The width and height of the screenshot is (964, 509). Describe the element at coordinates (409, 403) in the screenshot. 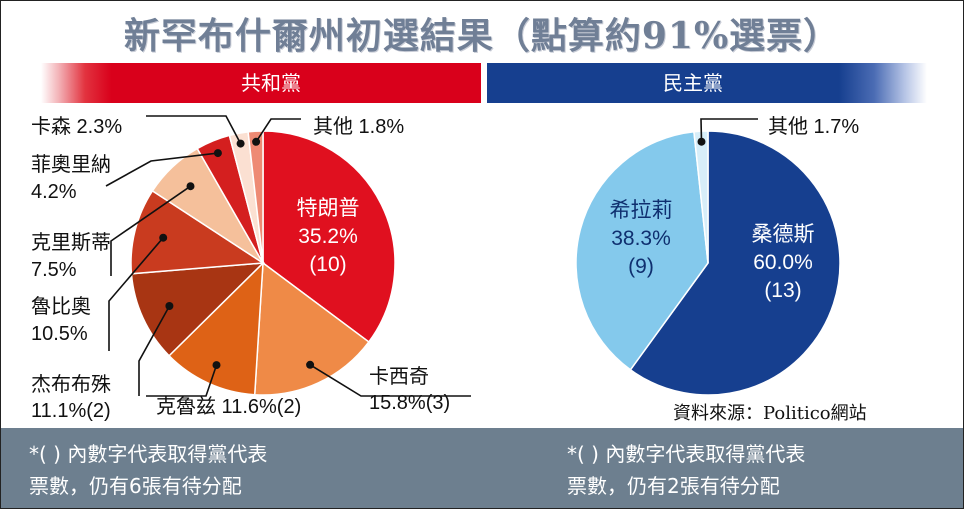

I see `rep-label-value-1: 15.8%(3)` at that location.